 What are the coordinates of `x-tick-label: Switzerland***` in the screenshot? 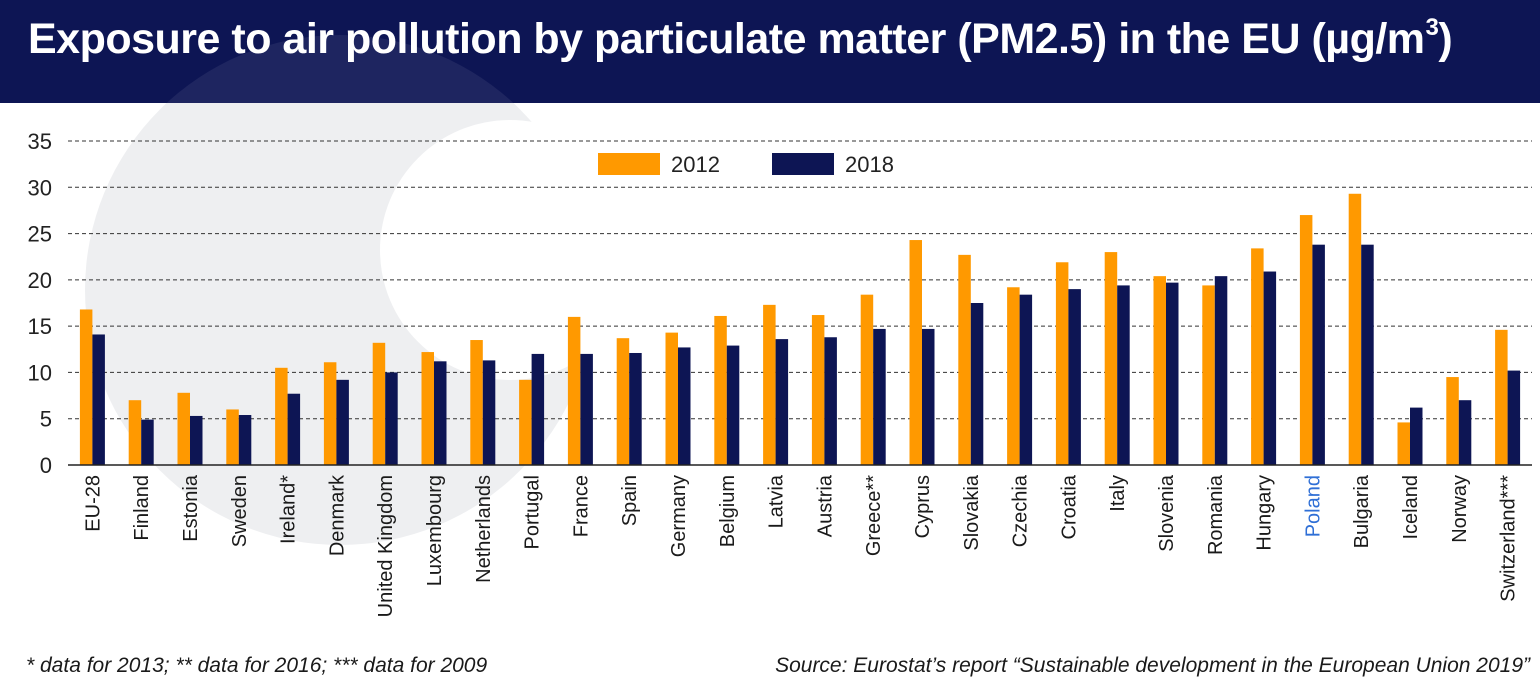 It's located at (1509, 538).